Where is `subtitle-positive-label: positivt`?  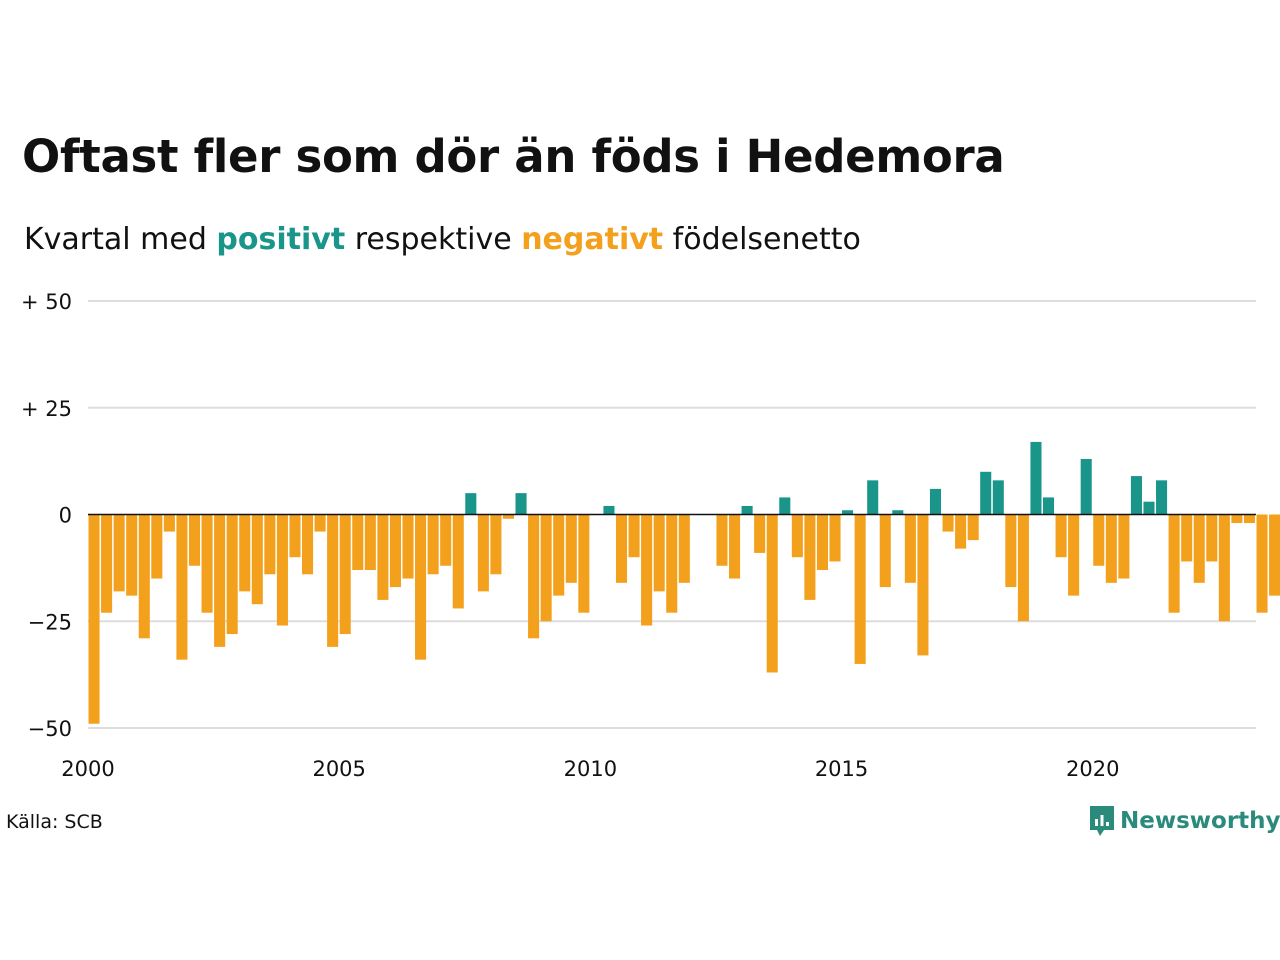 subtitle-positive-label: positivt is located at coordinates (281, 239).